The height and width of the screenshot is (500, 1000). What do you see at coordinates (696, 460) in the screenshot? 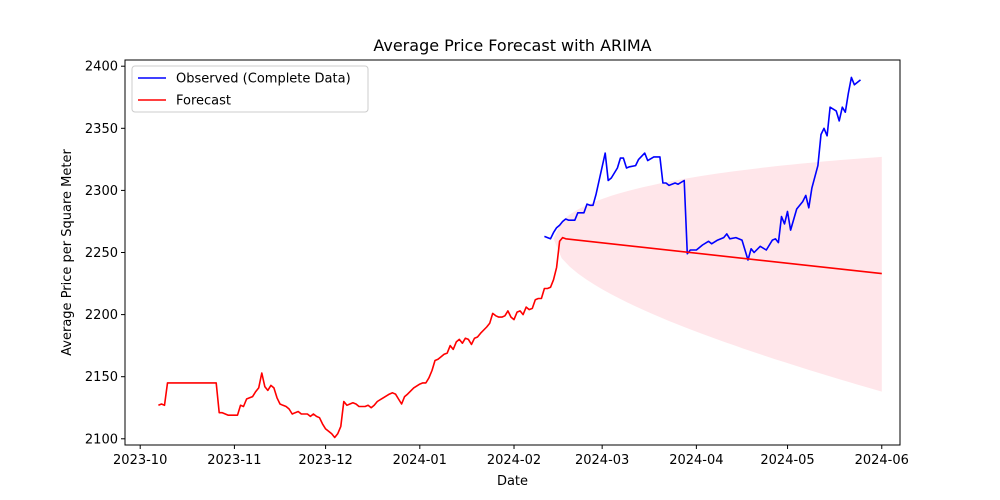
I see `x-tick-label: 2024-04` at bounding box center [696, 460].